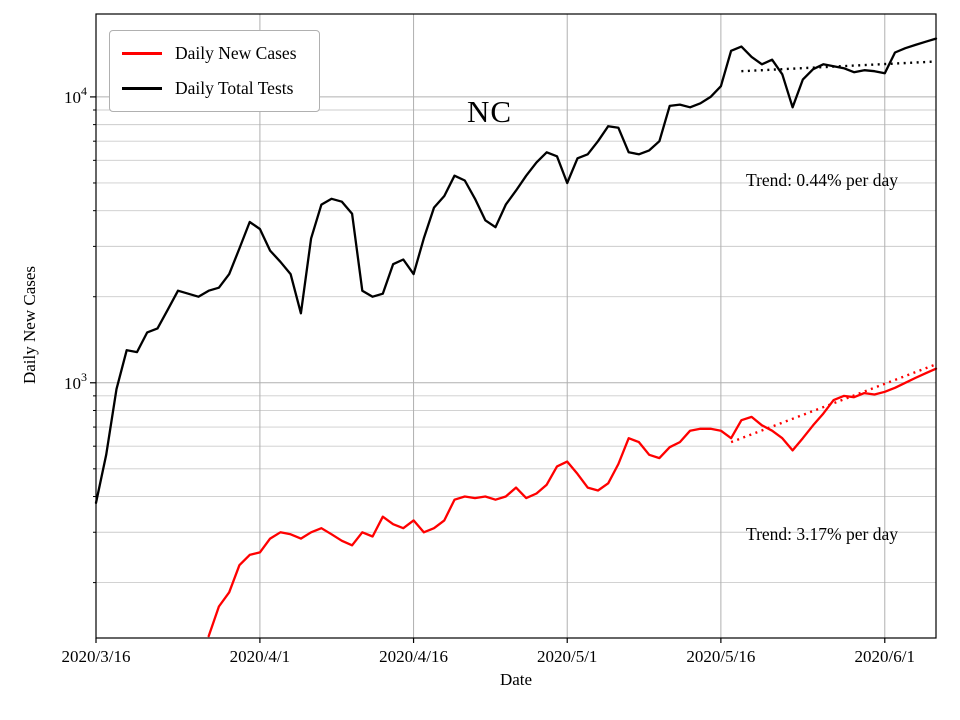 The height and width of the screenshot is (720, 960). I want to click on trend-annotation-tests: Trend: 0.44% per day, so click(822, 180).